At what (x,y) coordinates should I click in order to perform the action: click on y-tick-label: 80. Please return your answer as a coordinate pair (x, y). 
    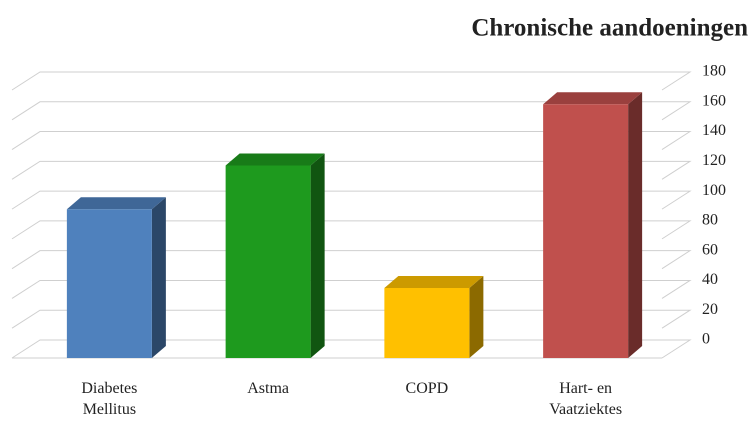
    Looking at the image, I should click on (710, 220).